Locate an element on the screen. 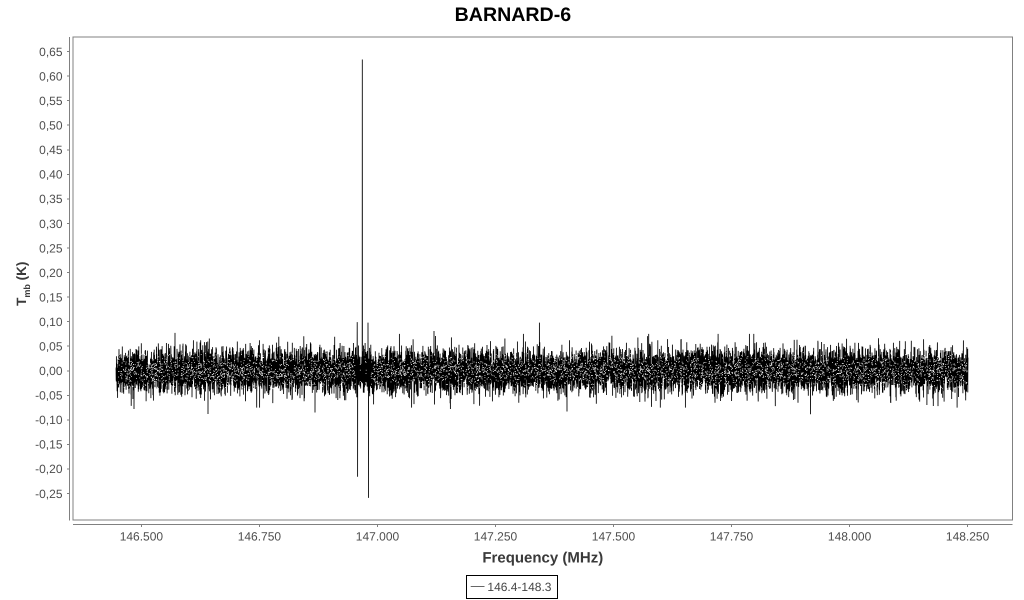 This screenshot has height=600, width=1024. svg-text: 146.500 is located at coordinates (142, 536).